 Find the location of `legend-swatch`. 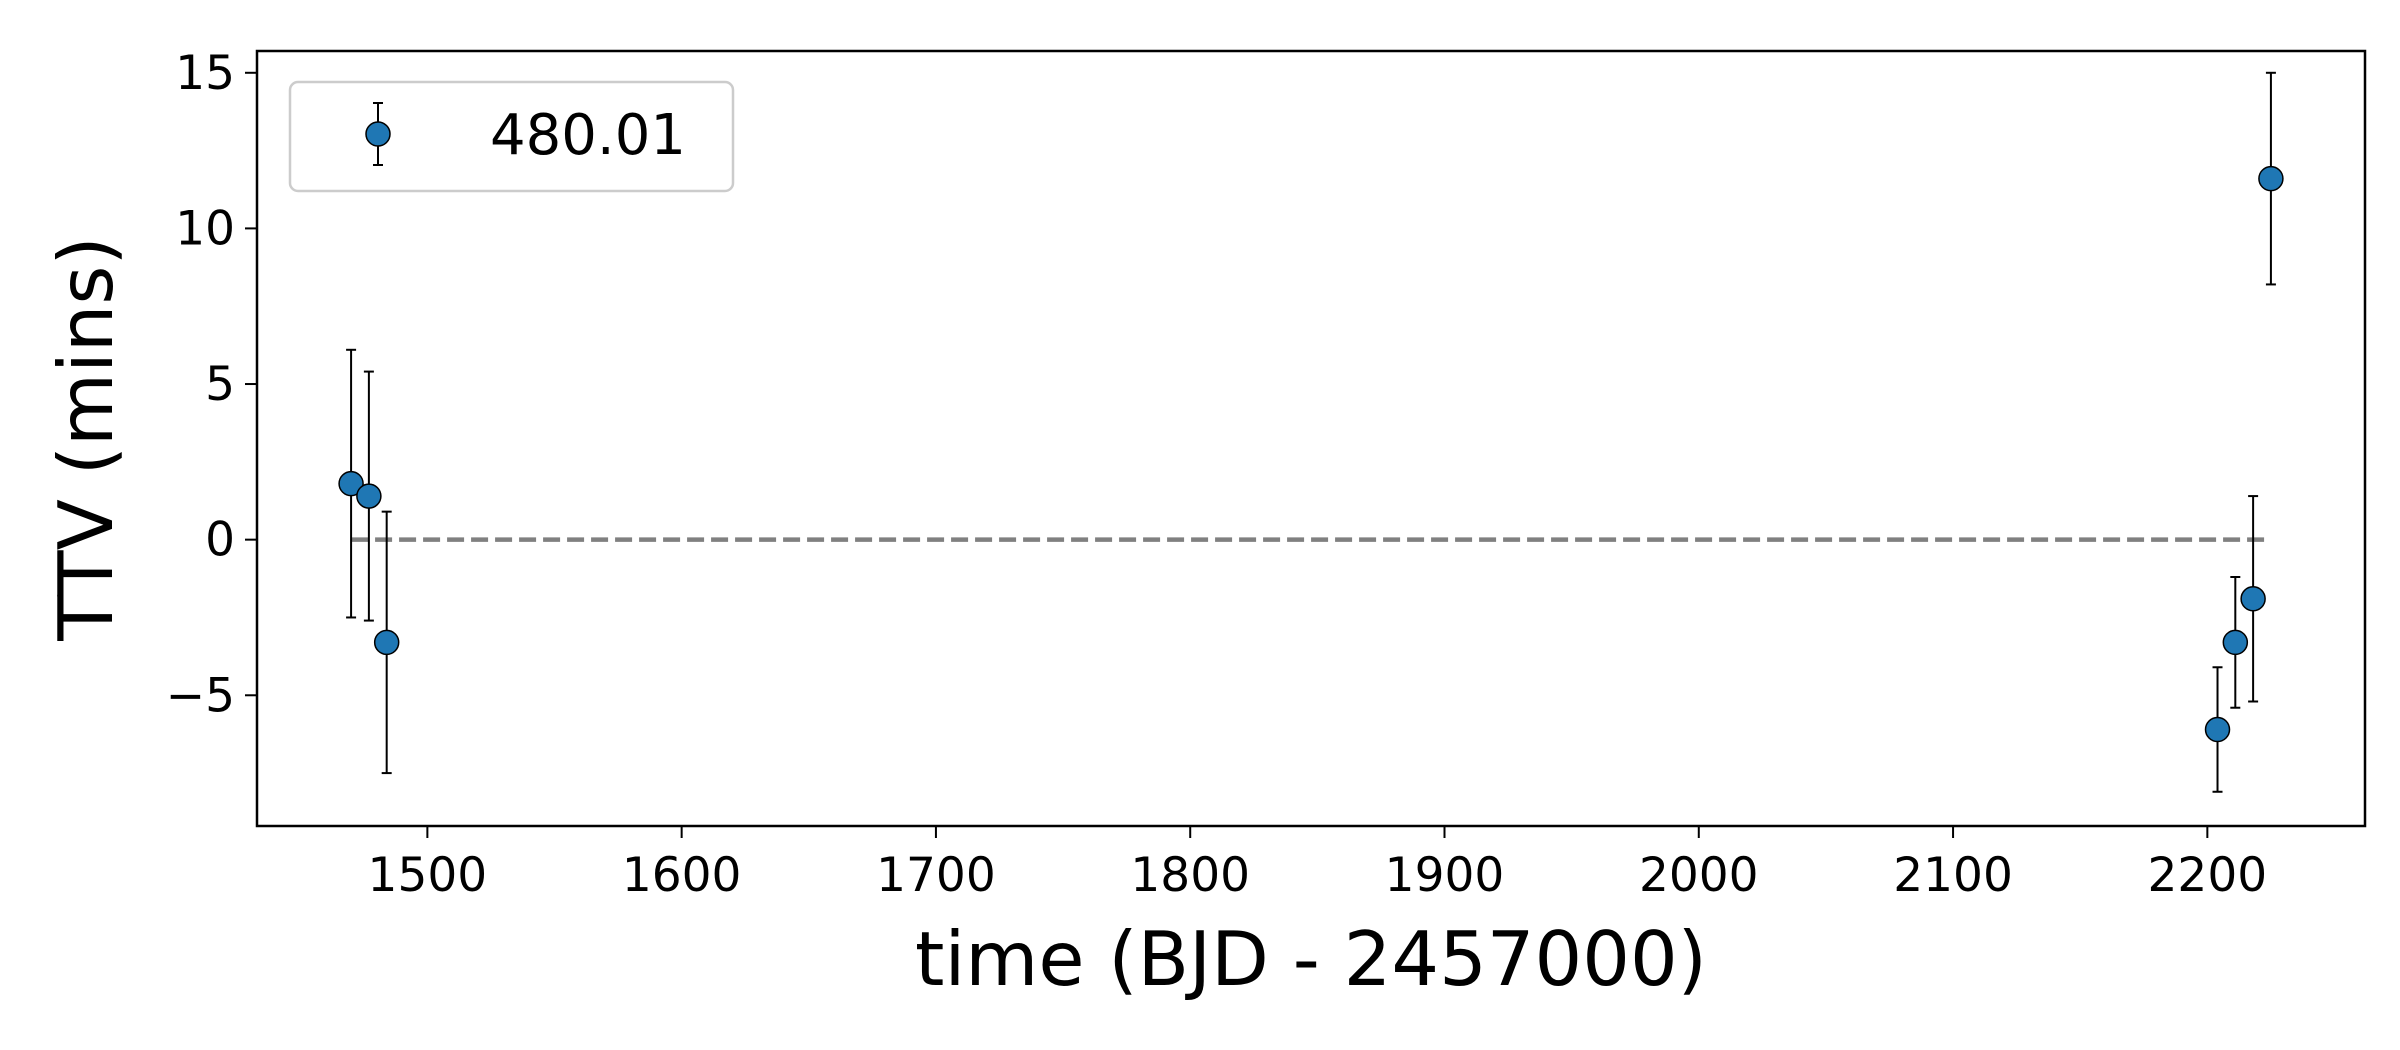

legend-swatch is located at coordinates (378, 134).